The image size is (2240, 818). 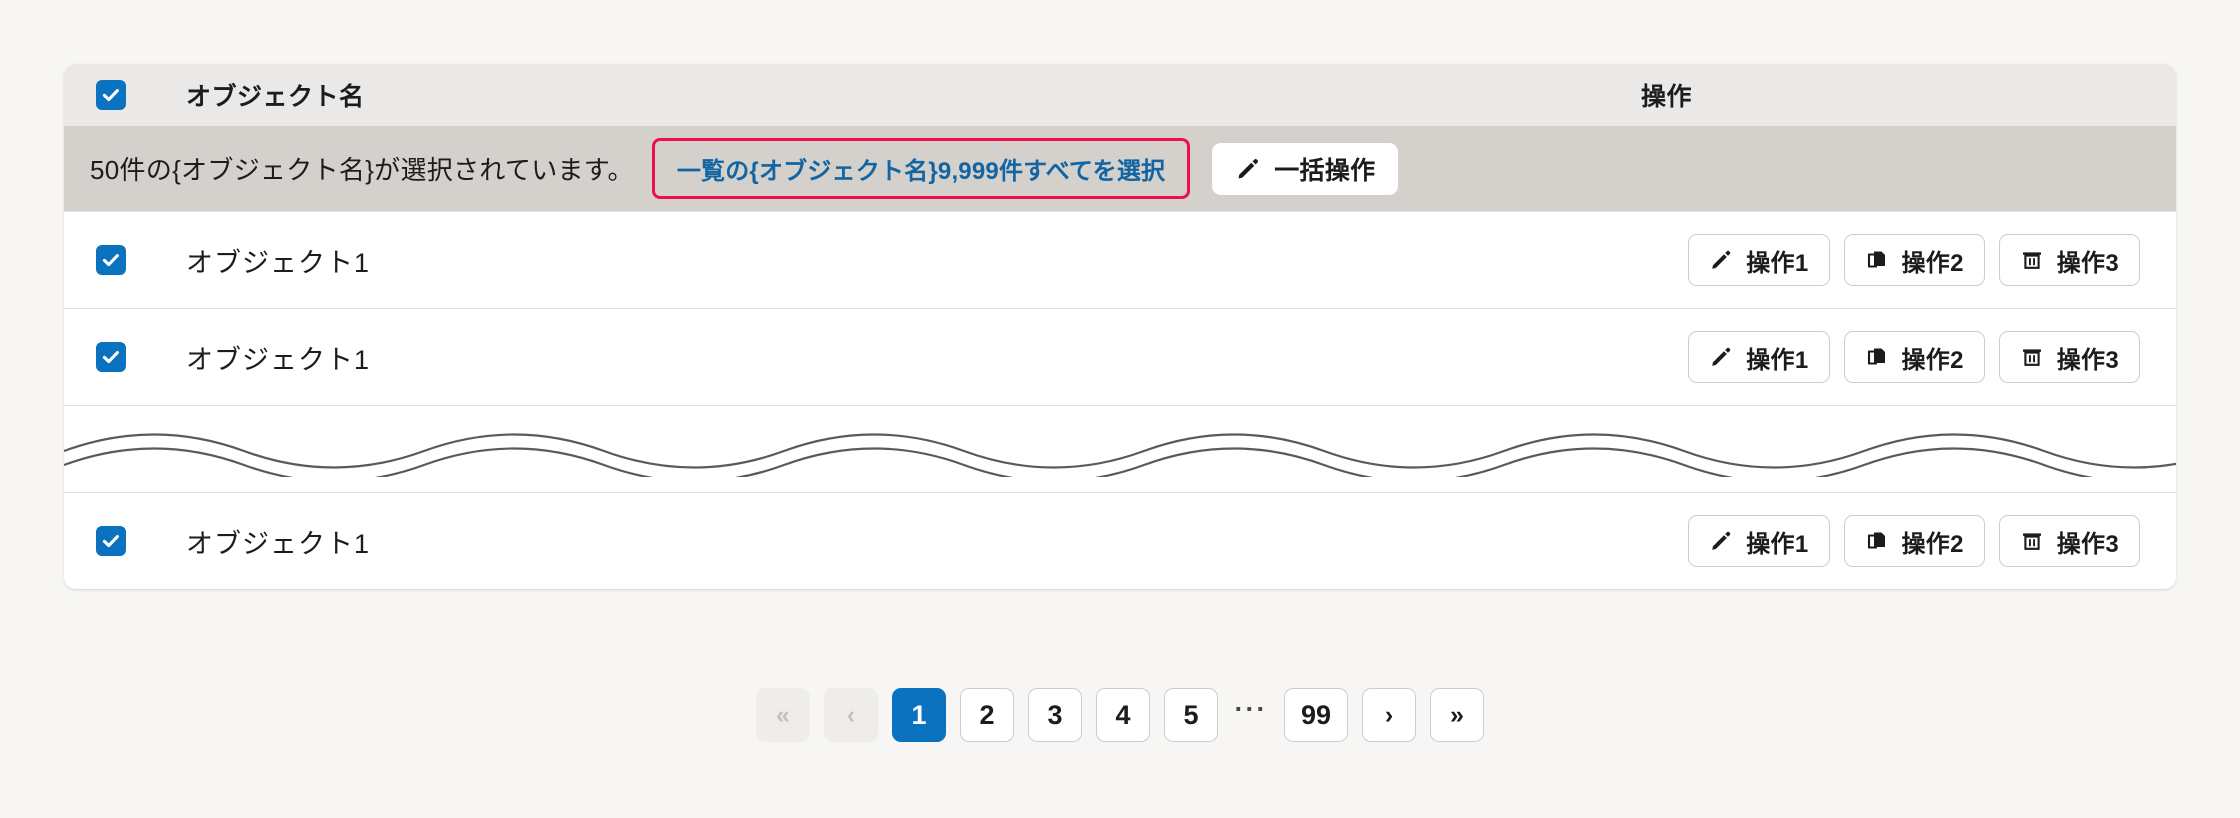 I want to click on select-all-highlight-box: 一覧の{オブジェクト名}9,999件すべてを選択, so click(x=921, y=168).